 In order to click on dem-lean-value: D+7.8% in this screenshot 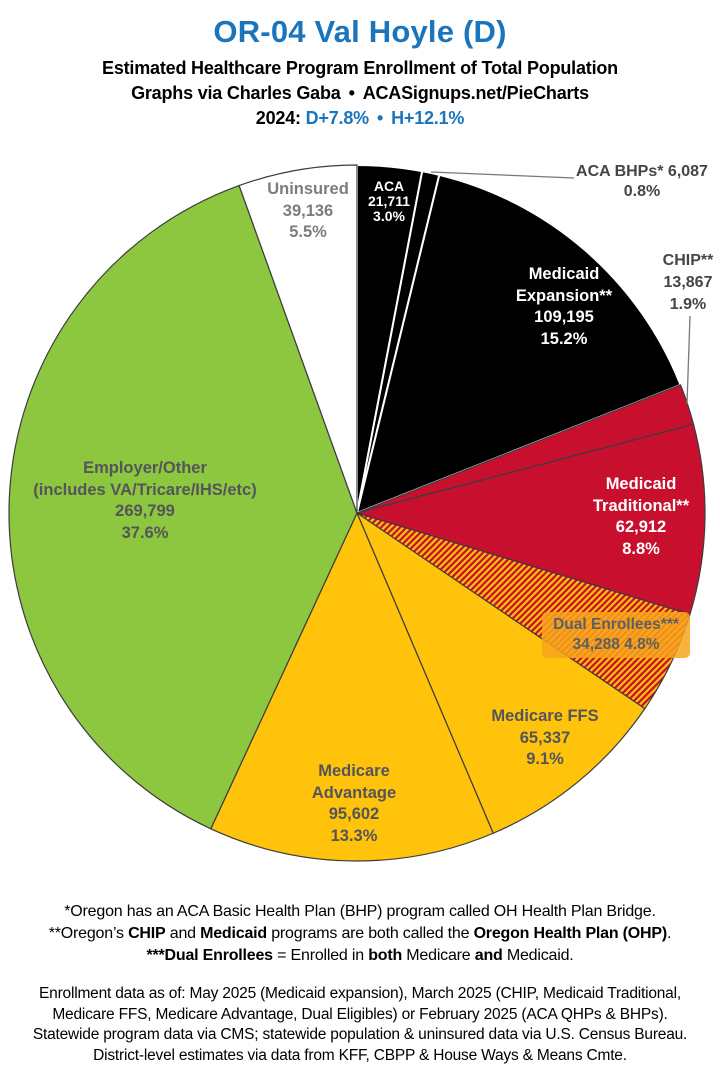, I will do `click(337, 118)`.